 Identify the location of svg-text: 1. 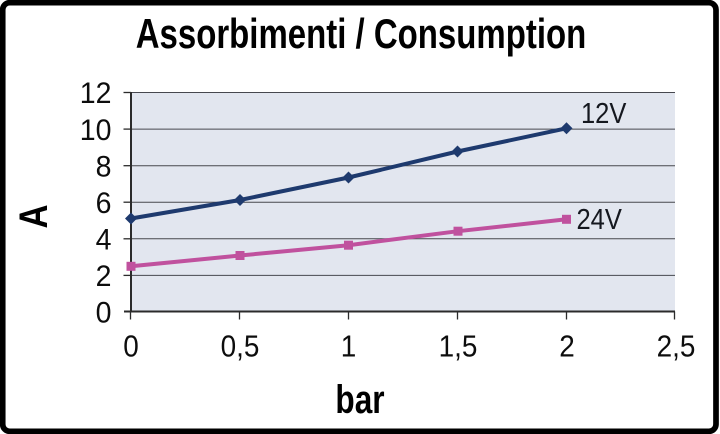
(349, 346).